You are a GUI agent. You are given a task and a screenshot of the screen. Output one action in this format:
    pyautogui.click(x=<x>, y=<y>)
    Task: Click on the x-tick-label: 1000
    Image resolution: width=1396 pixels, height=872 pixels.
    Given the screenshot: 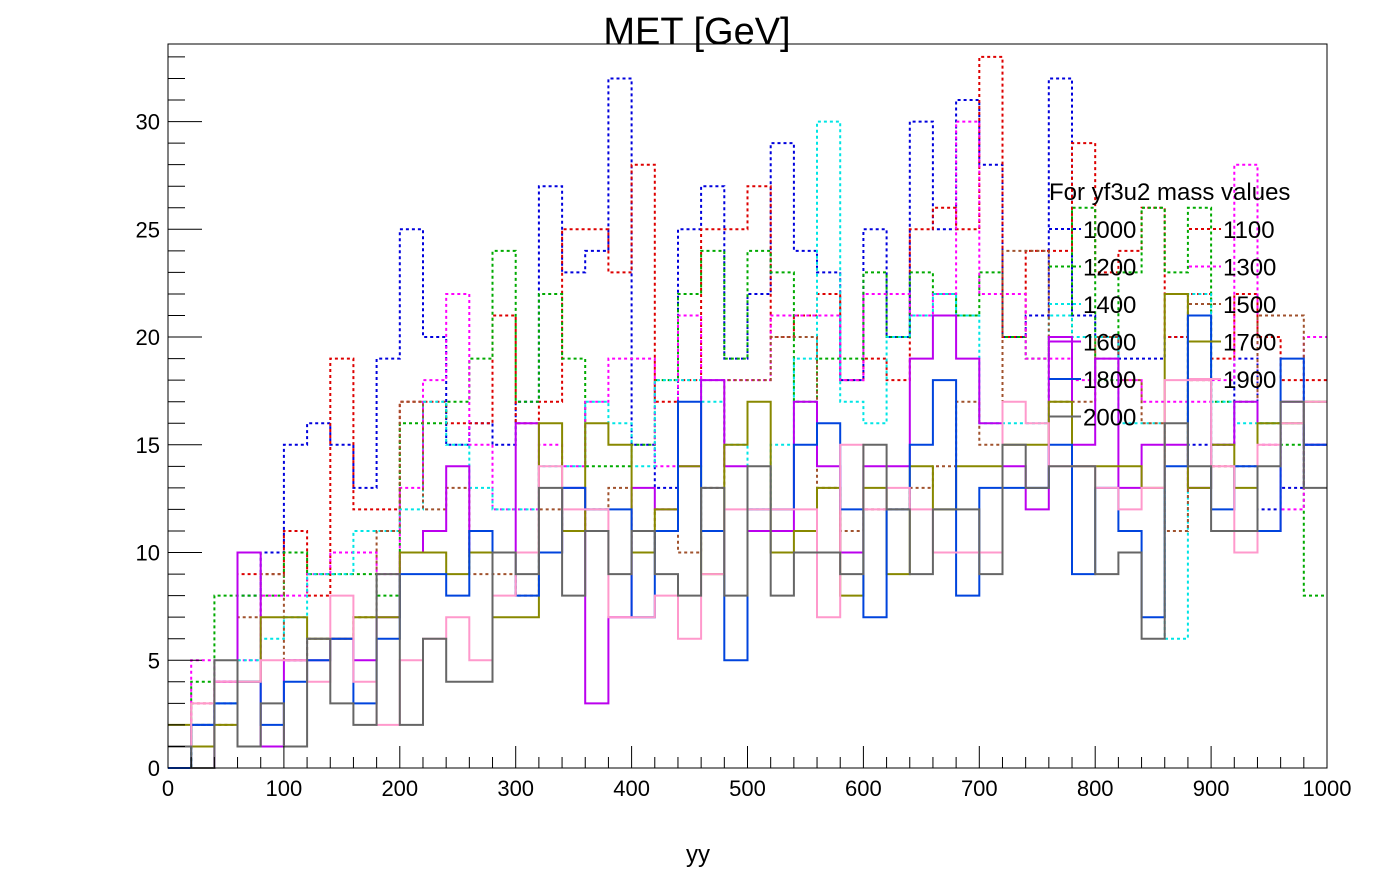 What is the action you would take?
    pyautogui.click(x=1327, y=788)
    